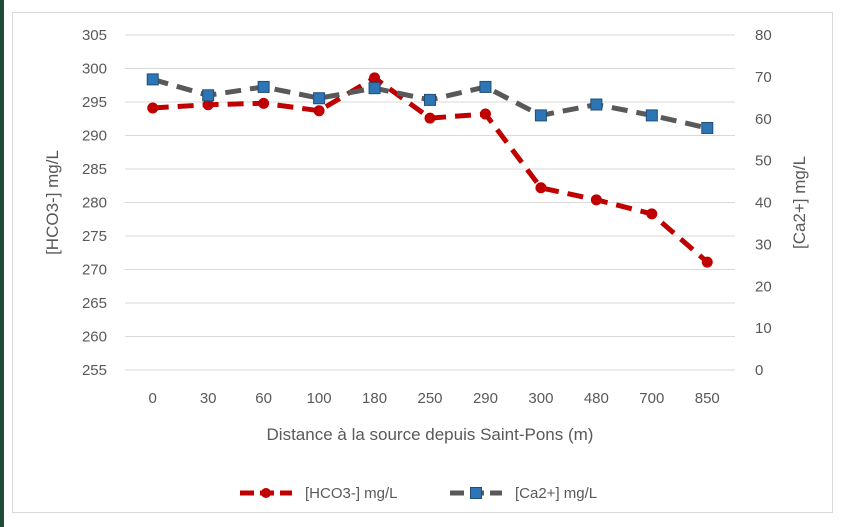  I want to click on x-tick-label: 30, so click(208, 398).